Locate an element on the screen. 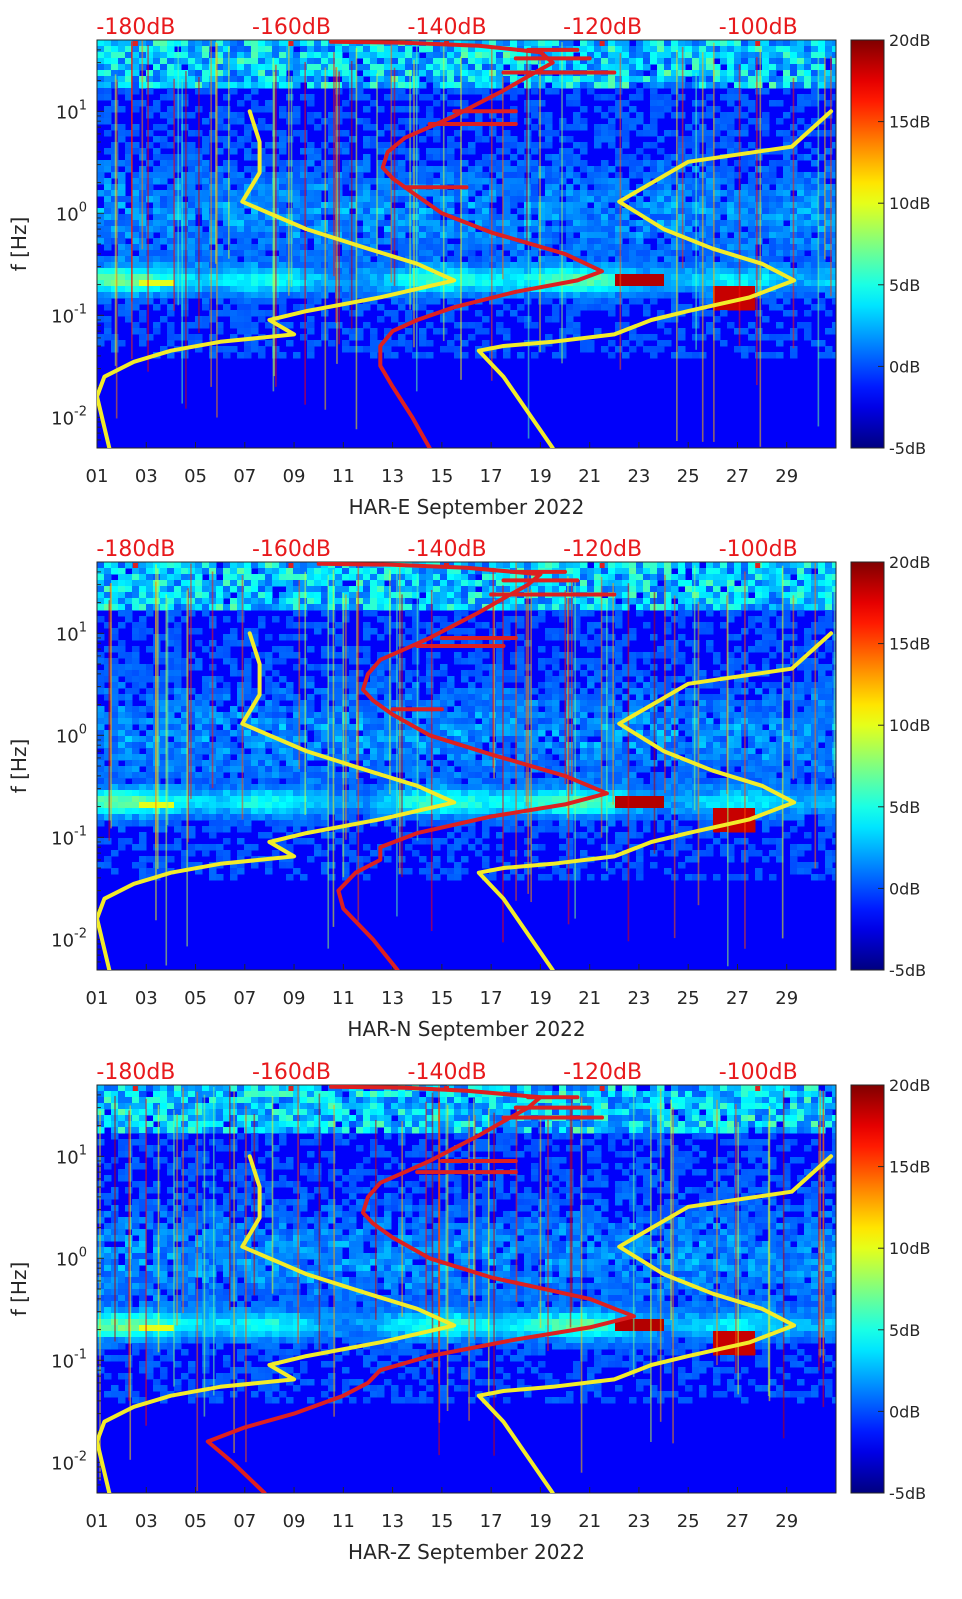 The width and height of the screenshot is (962, 1599). x-axis-title: HAR-E September 2022 is located at coordinates (467, 507).